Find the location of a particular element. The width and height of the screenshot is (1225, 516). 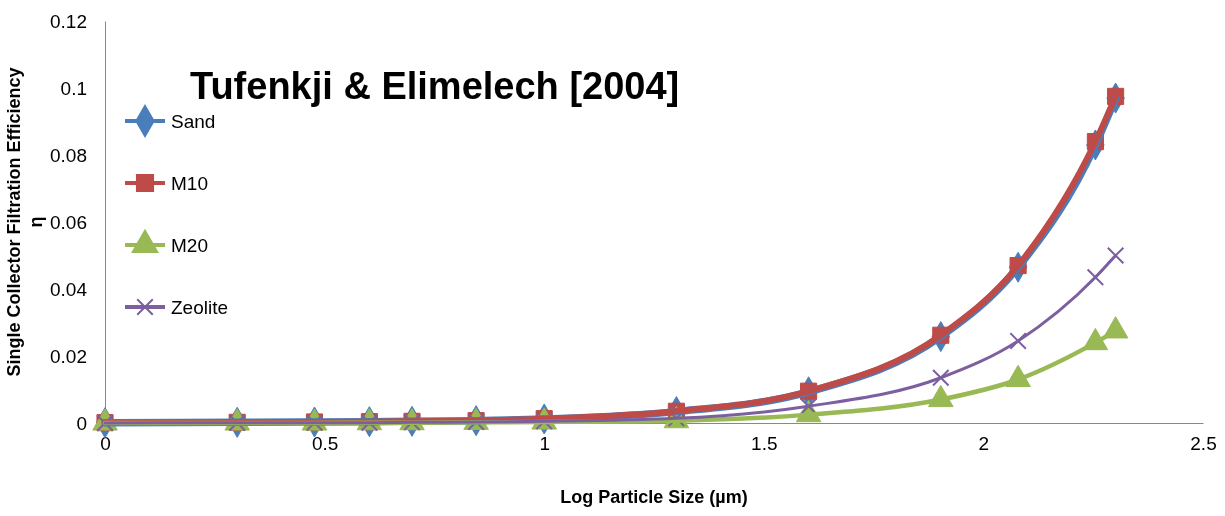

text: Tufenkji & Elimelech [2004] is located at coordinates (435, 86).